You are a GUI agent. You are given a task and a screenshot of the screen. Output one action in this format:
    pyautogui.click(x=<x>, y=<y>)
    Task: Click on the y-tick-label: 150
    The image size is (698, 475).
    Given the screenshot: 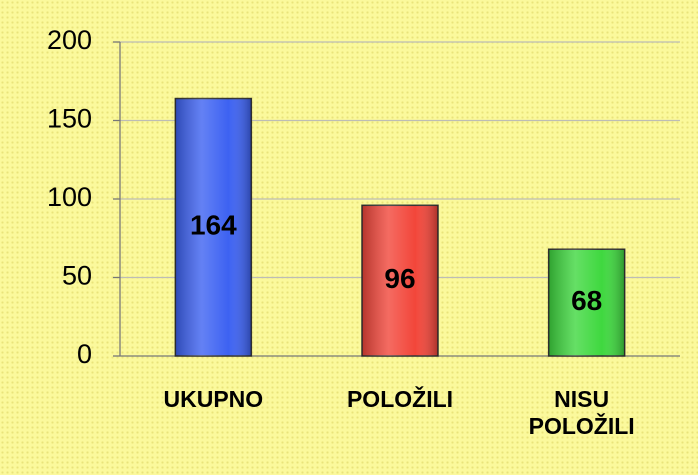 What is the action you would take?
    pyautogui.click(x=69, y=119)
    